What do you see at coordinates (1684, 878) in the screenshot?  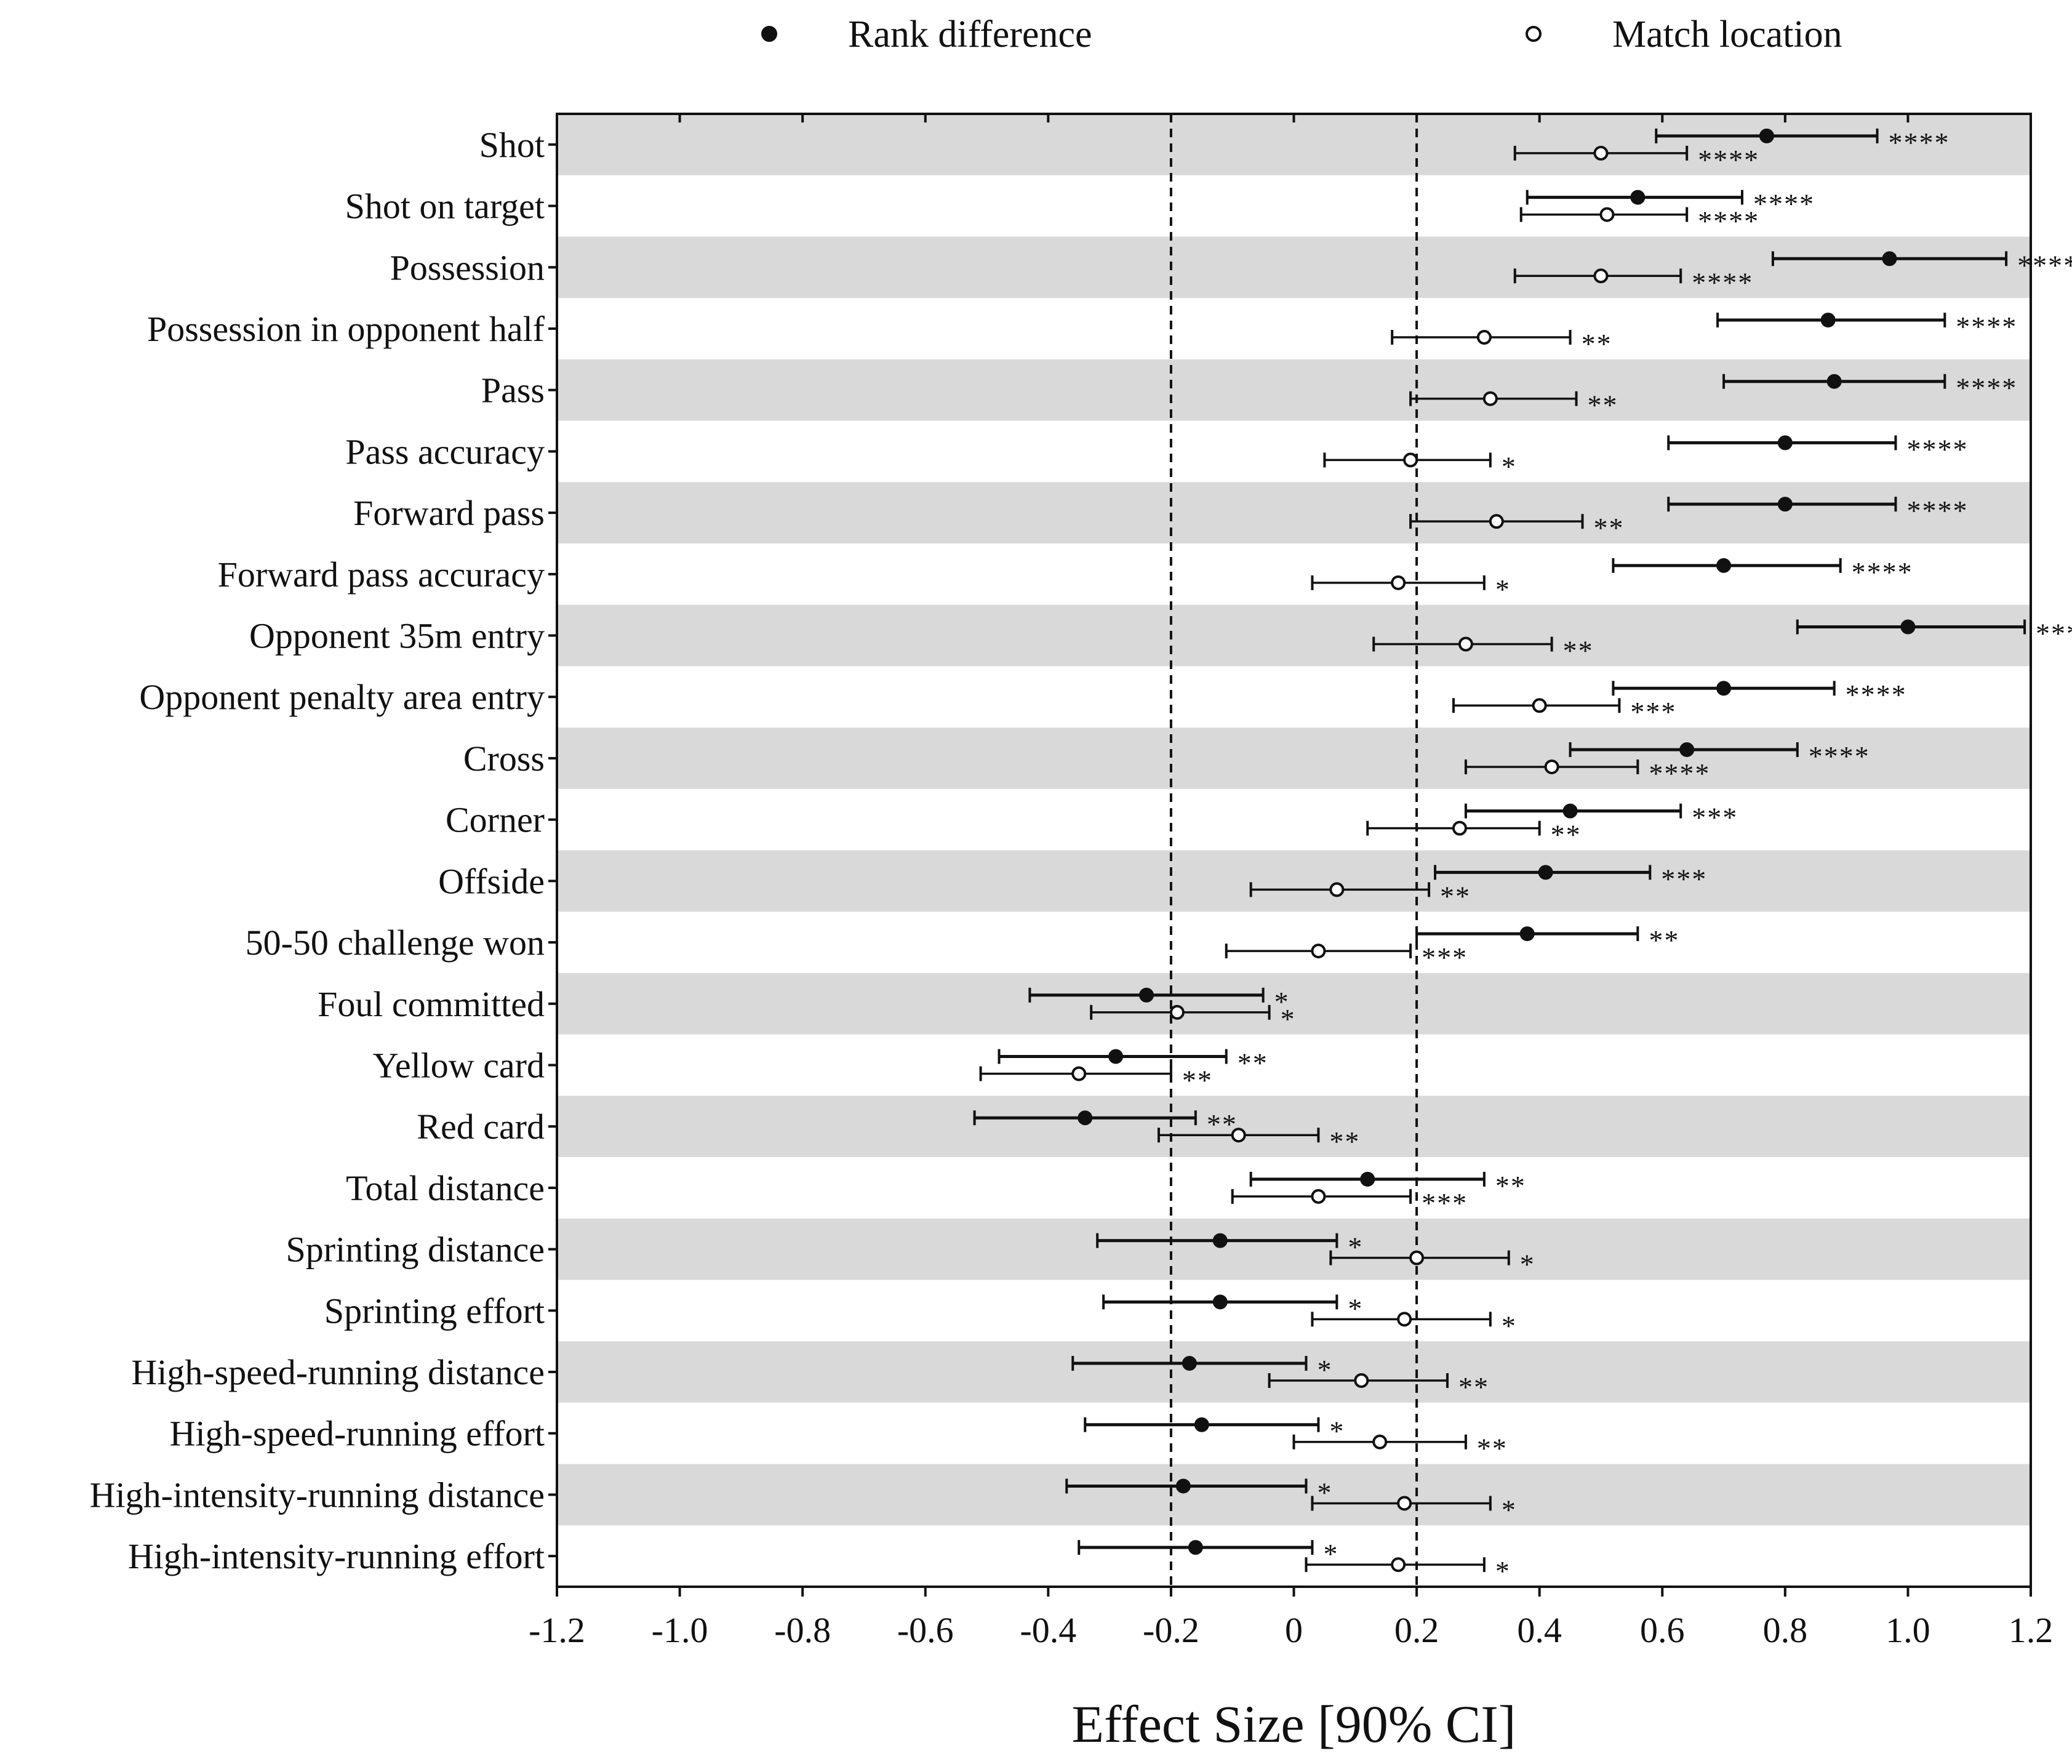 I see `rank-difference-significance: ***` at bounding box center [1684, 878].